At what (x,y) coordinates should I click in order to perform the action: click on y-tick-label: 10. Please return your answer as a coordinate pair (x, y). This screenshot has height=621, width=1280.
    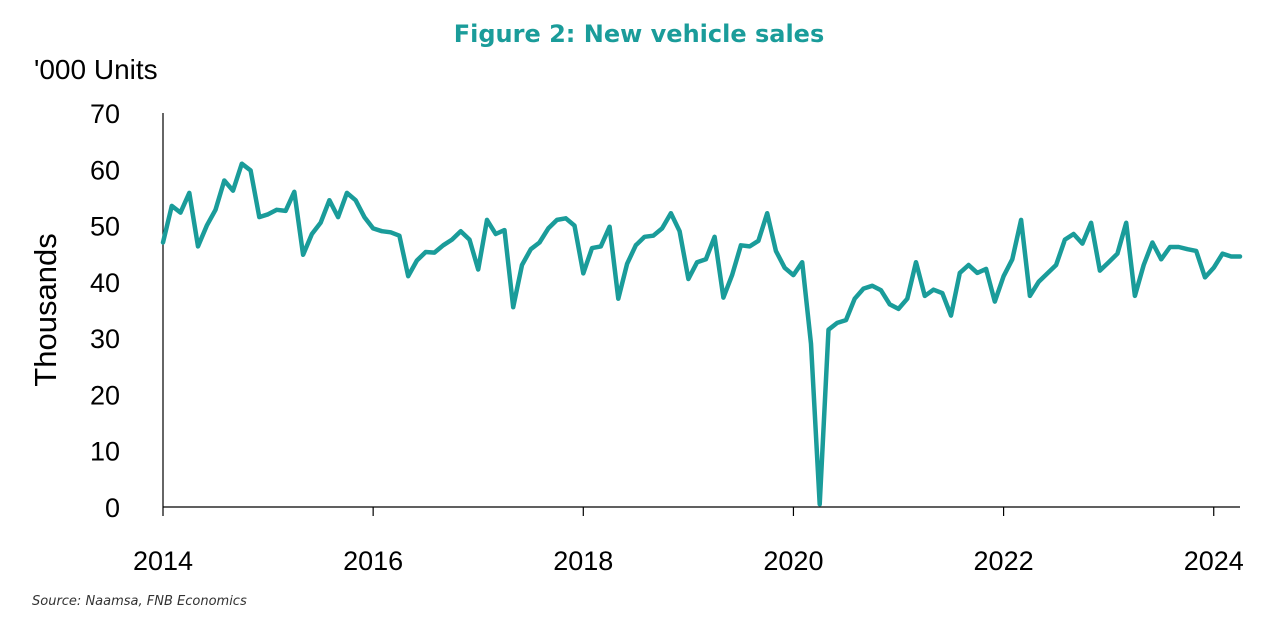
    Looking at the image, I should click on (105, 452).